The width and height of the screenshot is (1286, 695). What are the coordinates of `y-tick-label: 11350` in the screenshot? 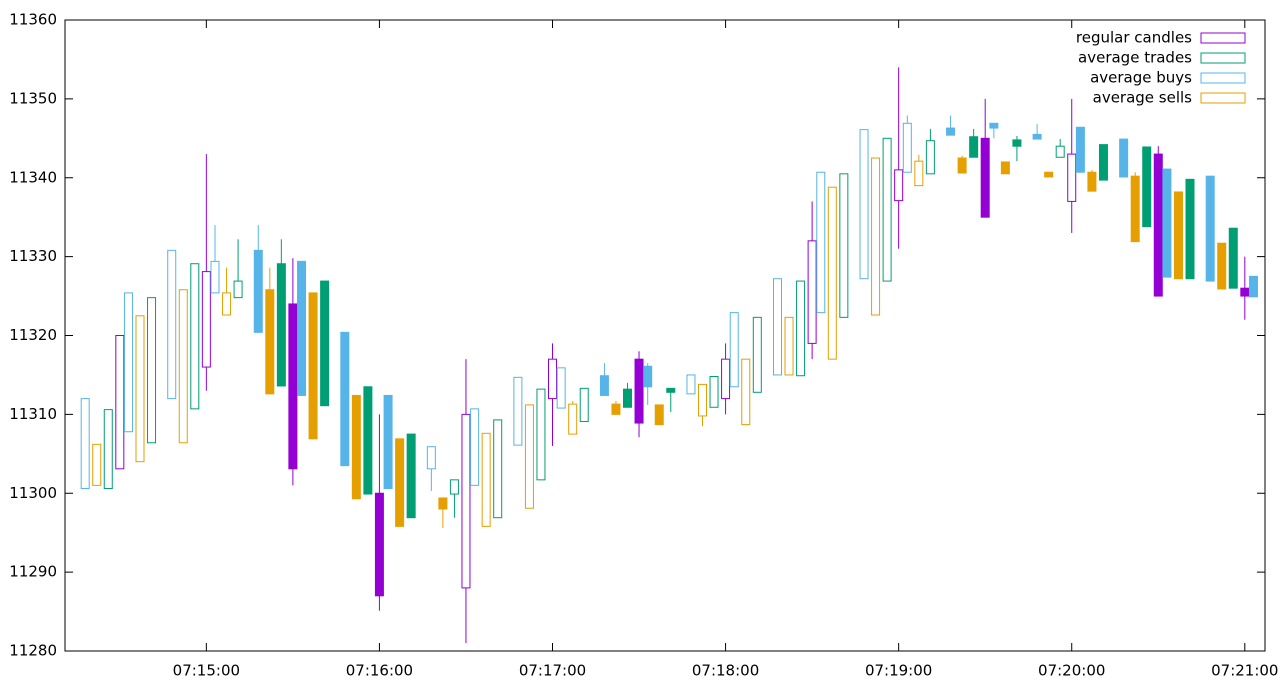 It's located at (33, 98).